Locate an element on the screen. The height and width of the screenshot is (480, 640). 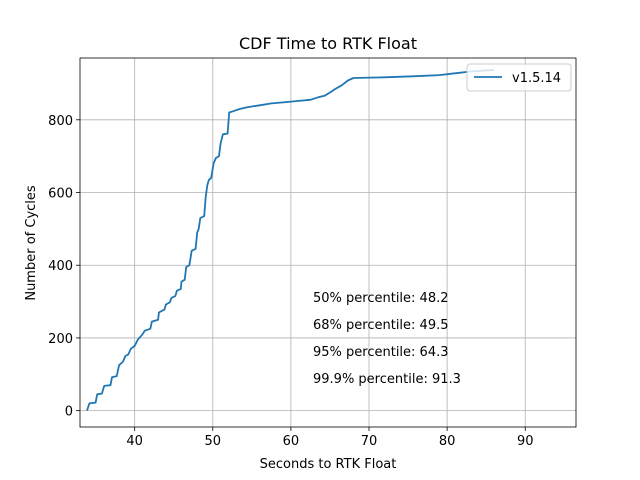
annotation-p95: 95% percentile: 64.3 is located at coordinates (381, 352).